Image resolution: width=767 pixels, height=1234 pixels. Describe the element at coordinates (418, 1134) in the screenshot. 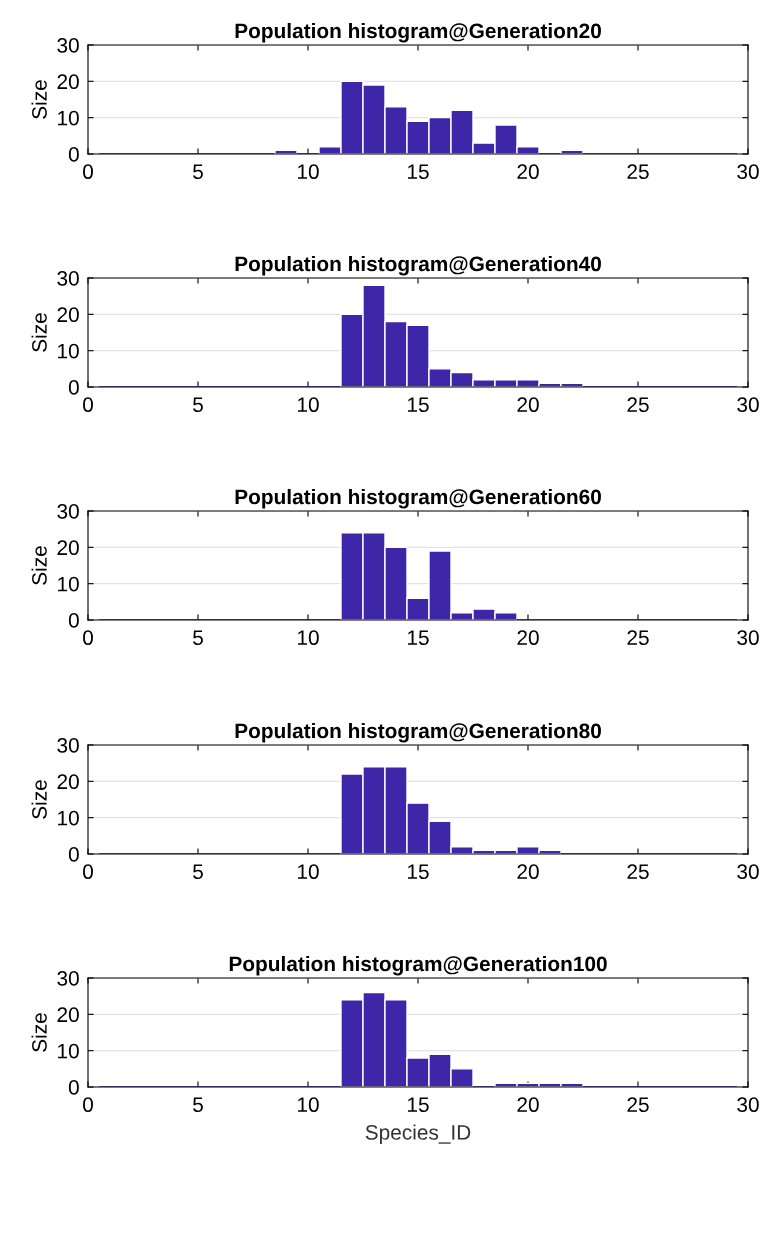

I see `x-axis-title: Species_ID` at that location.